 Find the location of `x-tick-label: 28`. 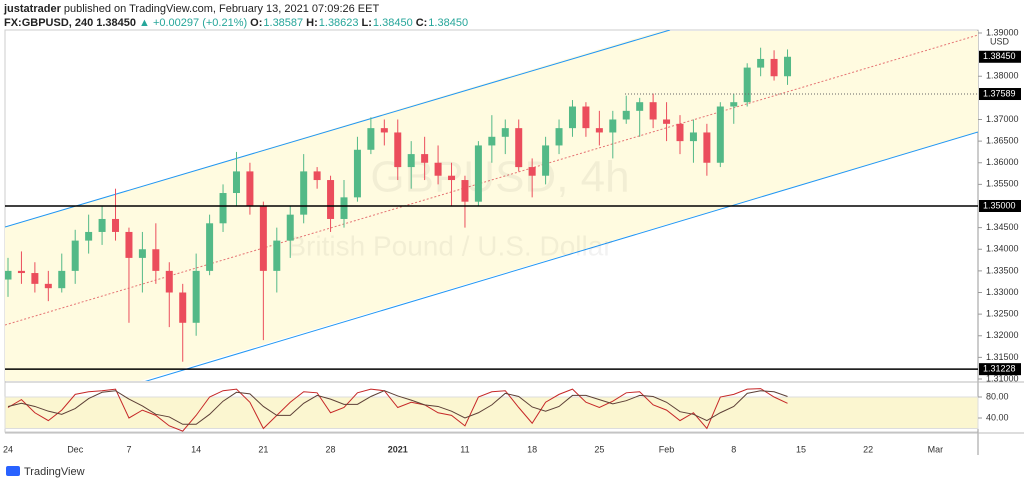

x-tick-label: 28 is located at coordinates (331, 449).